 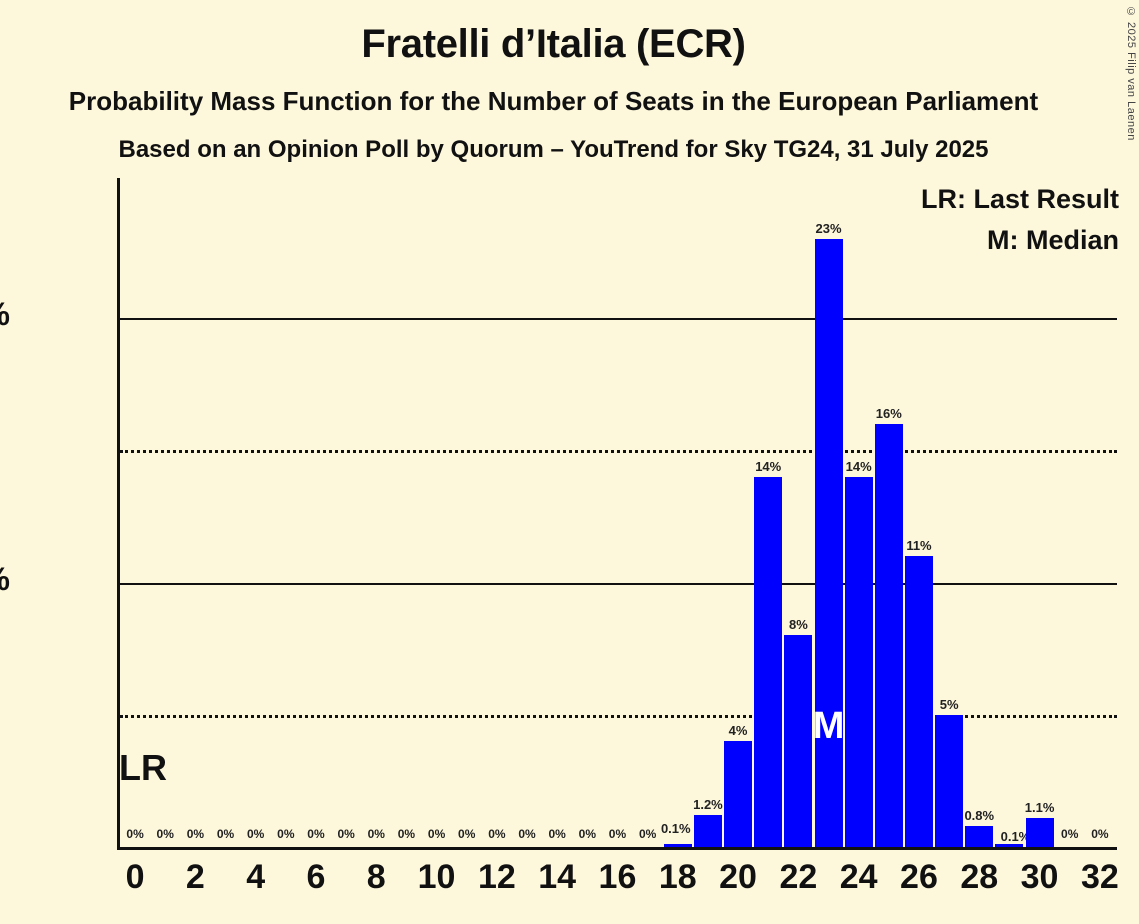 I want to click on x-tick-label-30: 30, so click(x=1039, y=877).